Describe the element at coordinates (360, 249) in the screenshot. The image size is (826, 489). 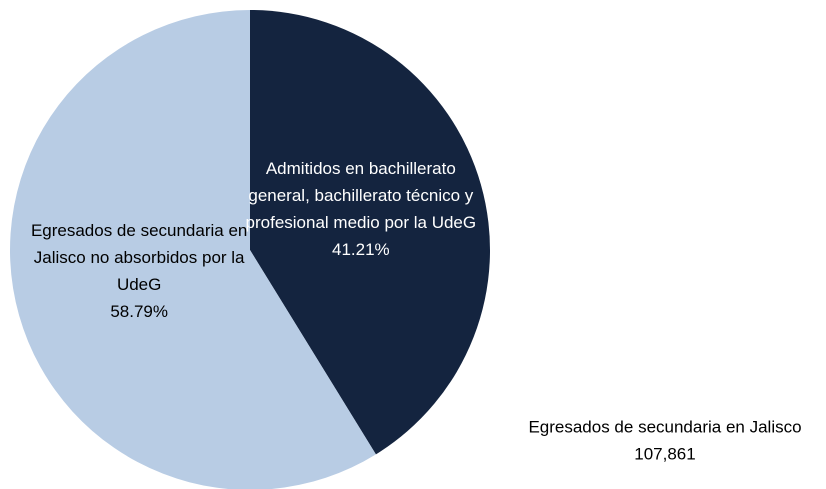
I see `value-label: 41.21%` at that location.